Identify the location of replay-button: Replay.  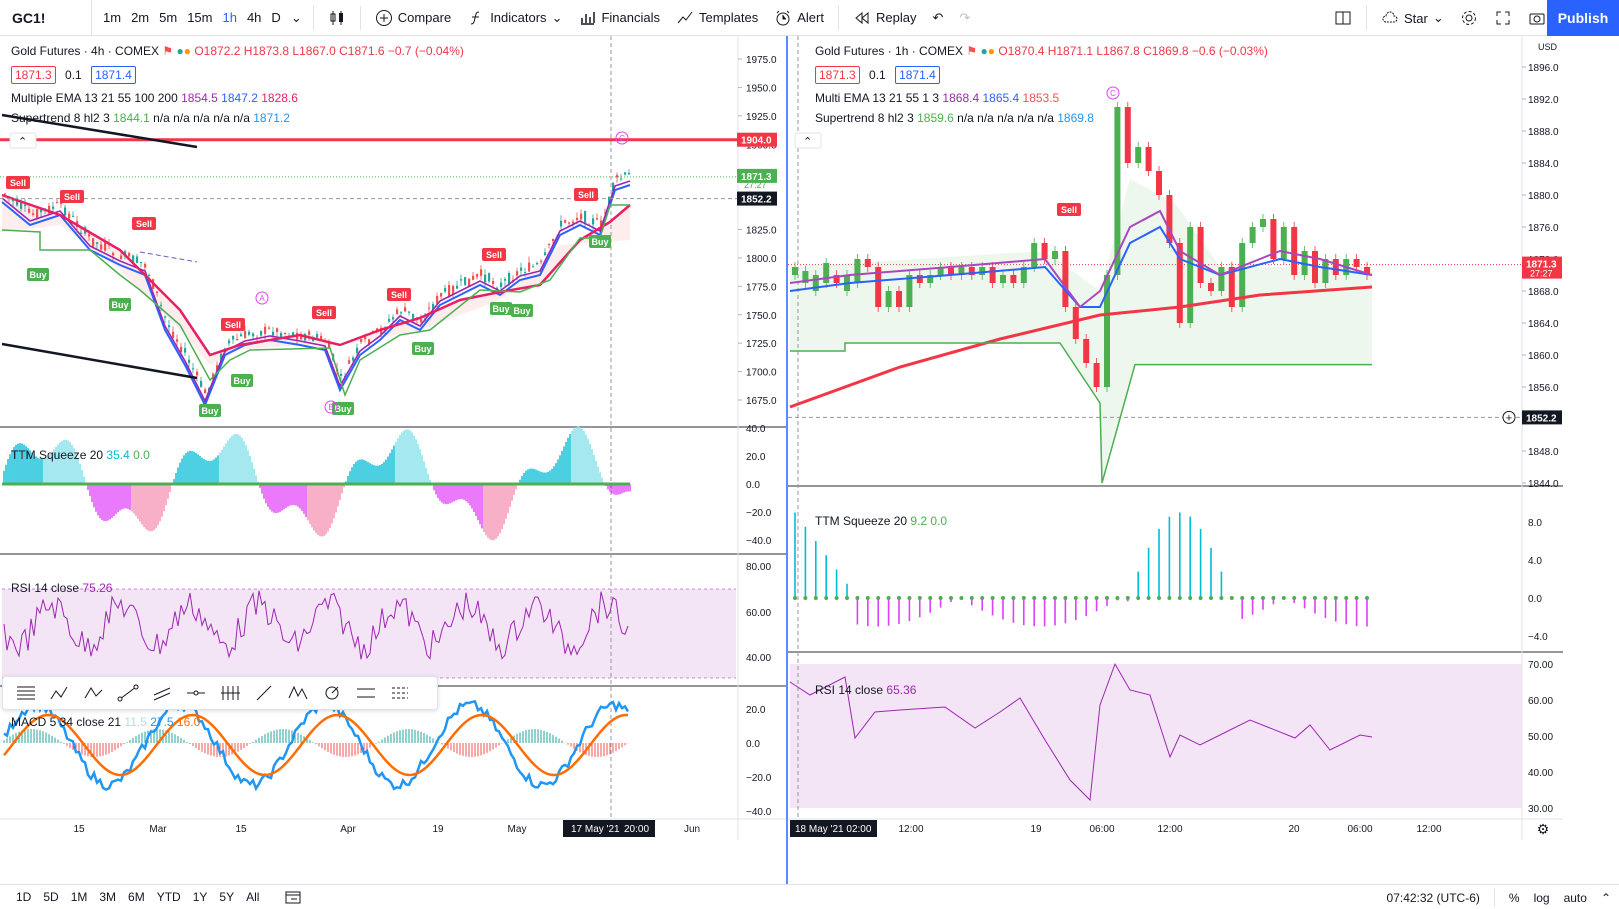
(884, 18).